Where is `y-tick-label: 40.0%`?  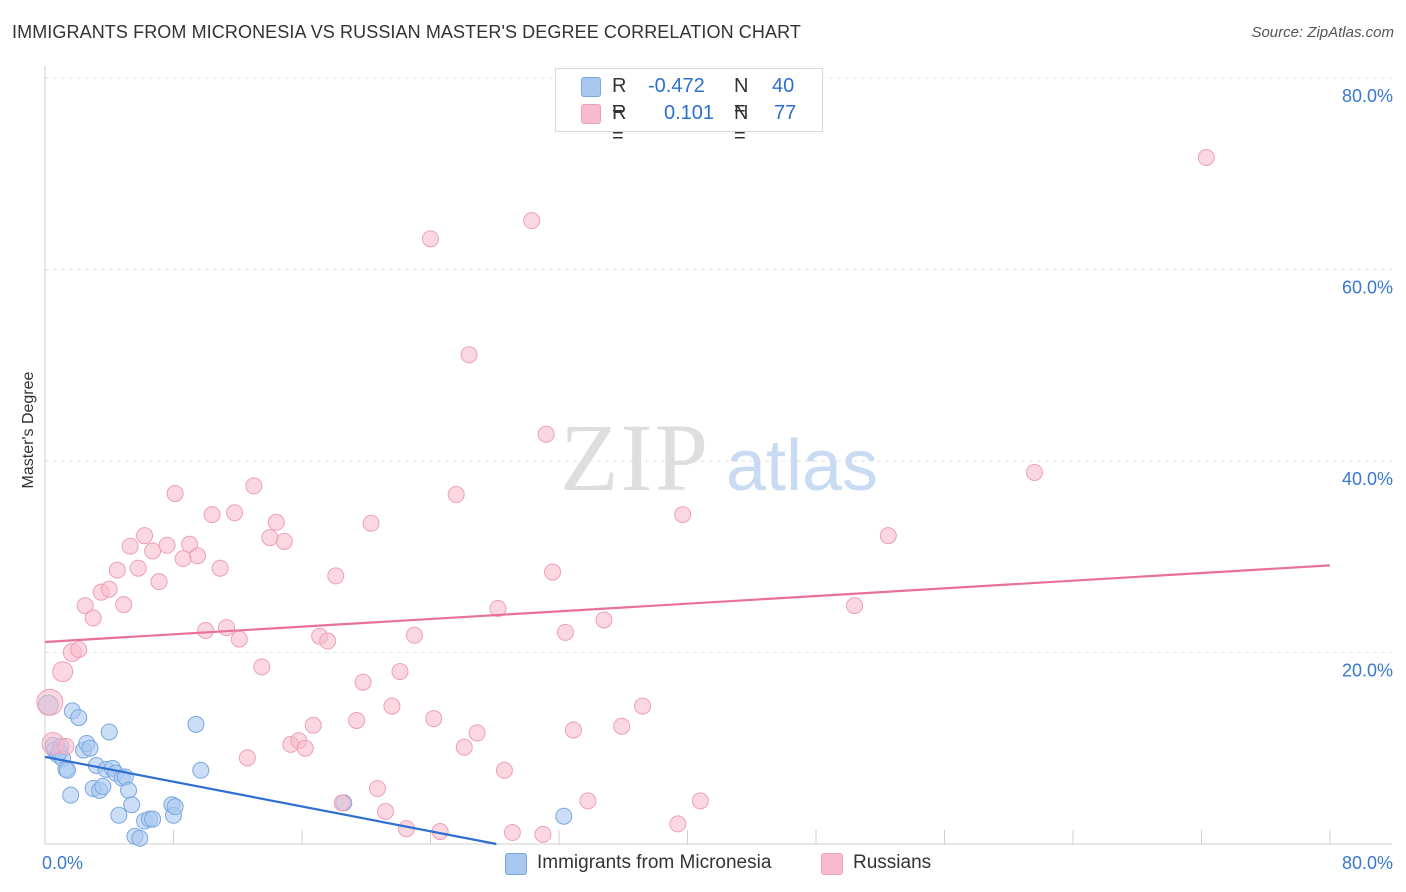
y-tick-label: 40.0% is located at coordinates (1367, 479).